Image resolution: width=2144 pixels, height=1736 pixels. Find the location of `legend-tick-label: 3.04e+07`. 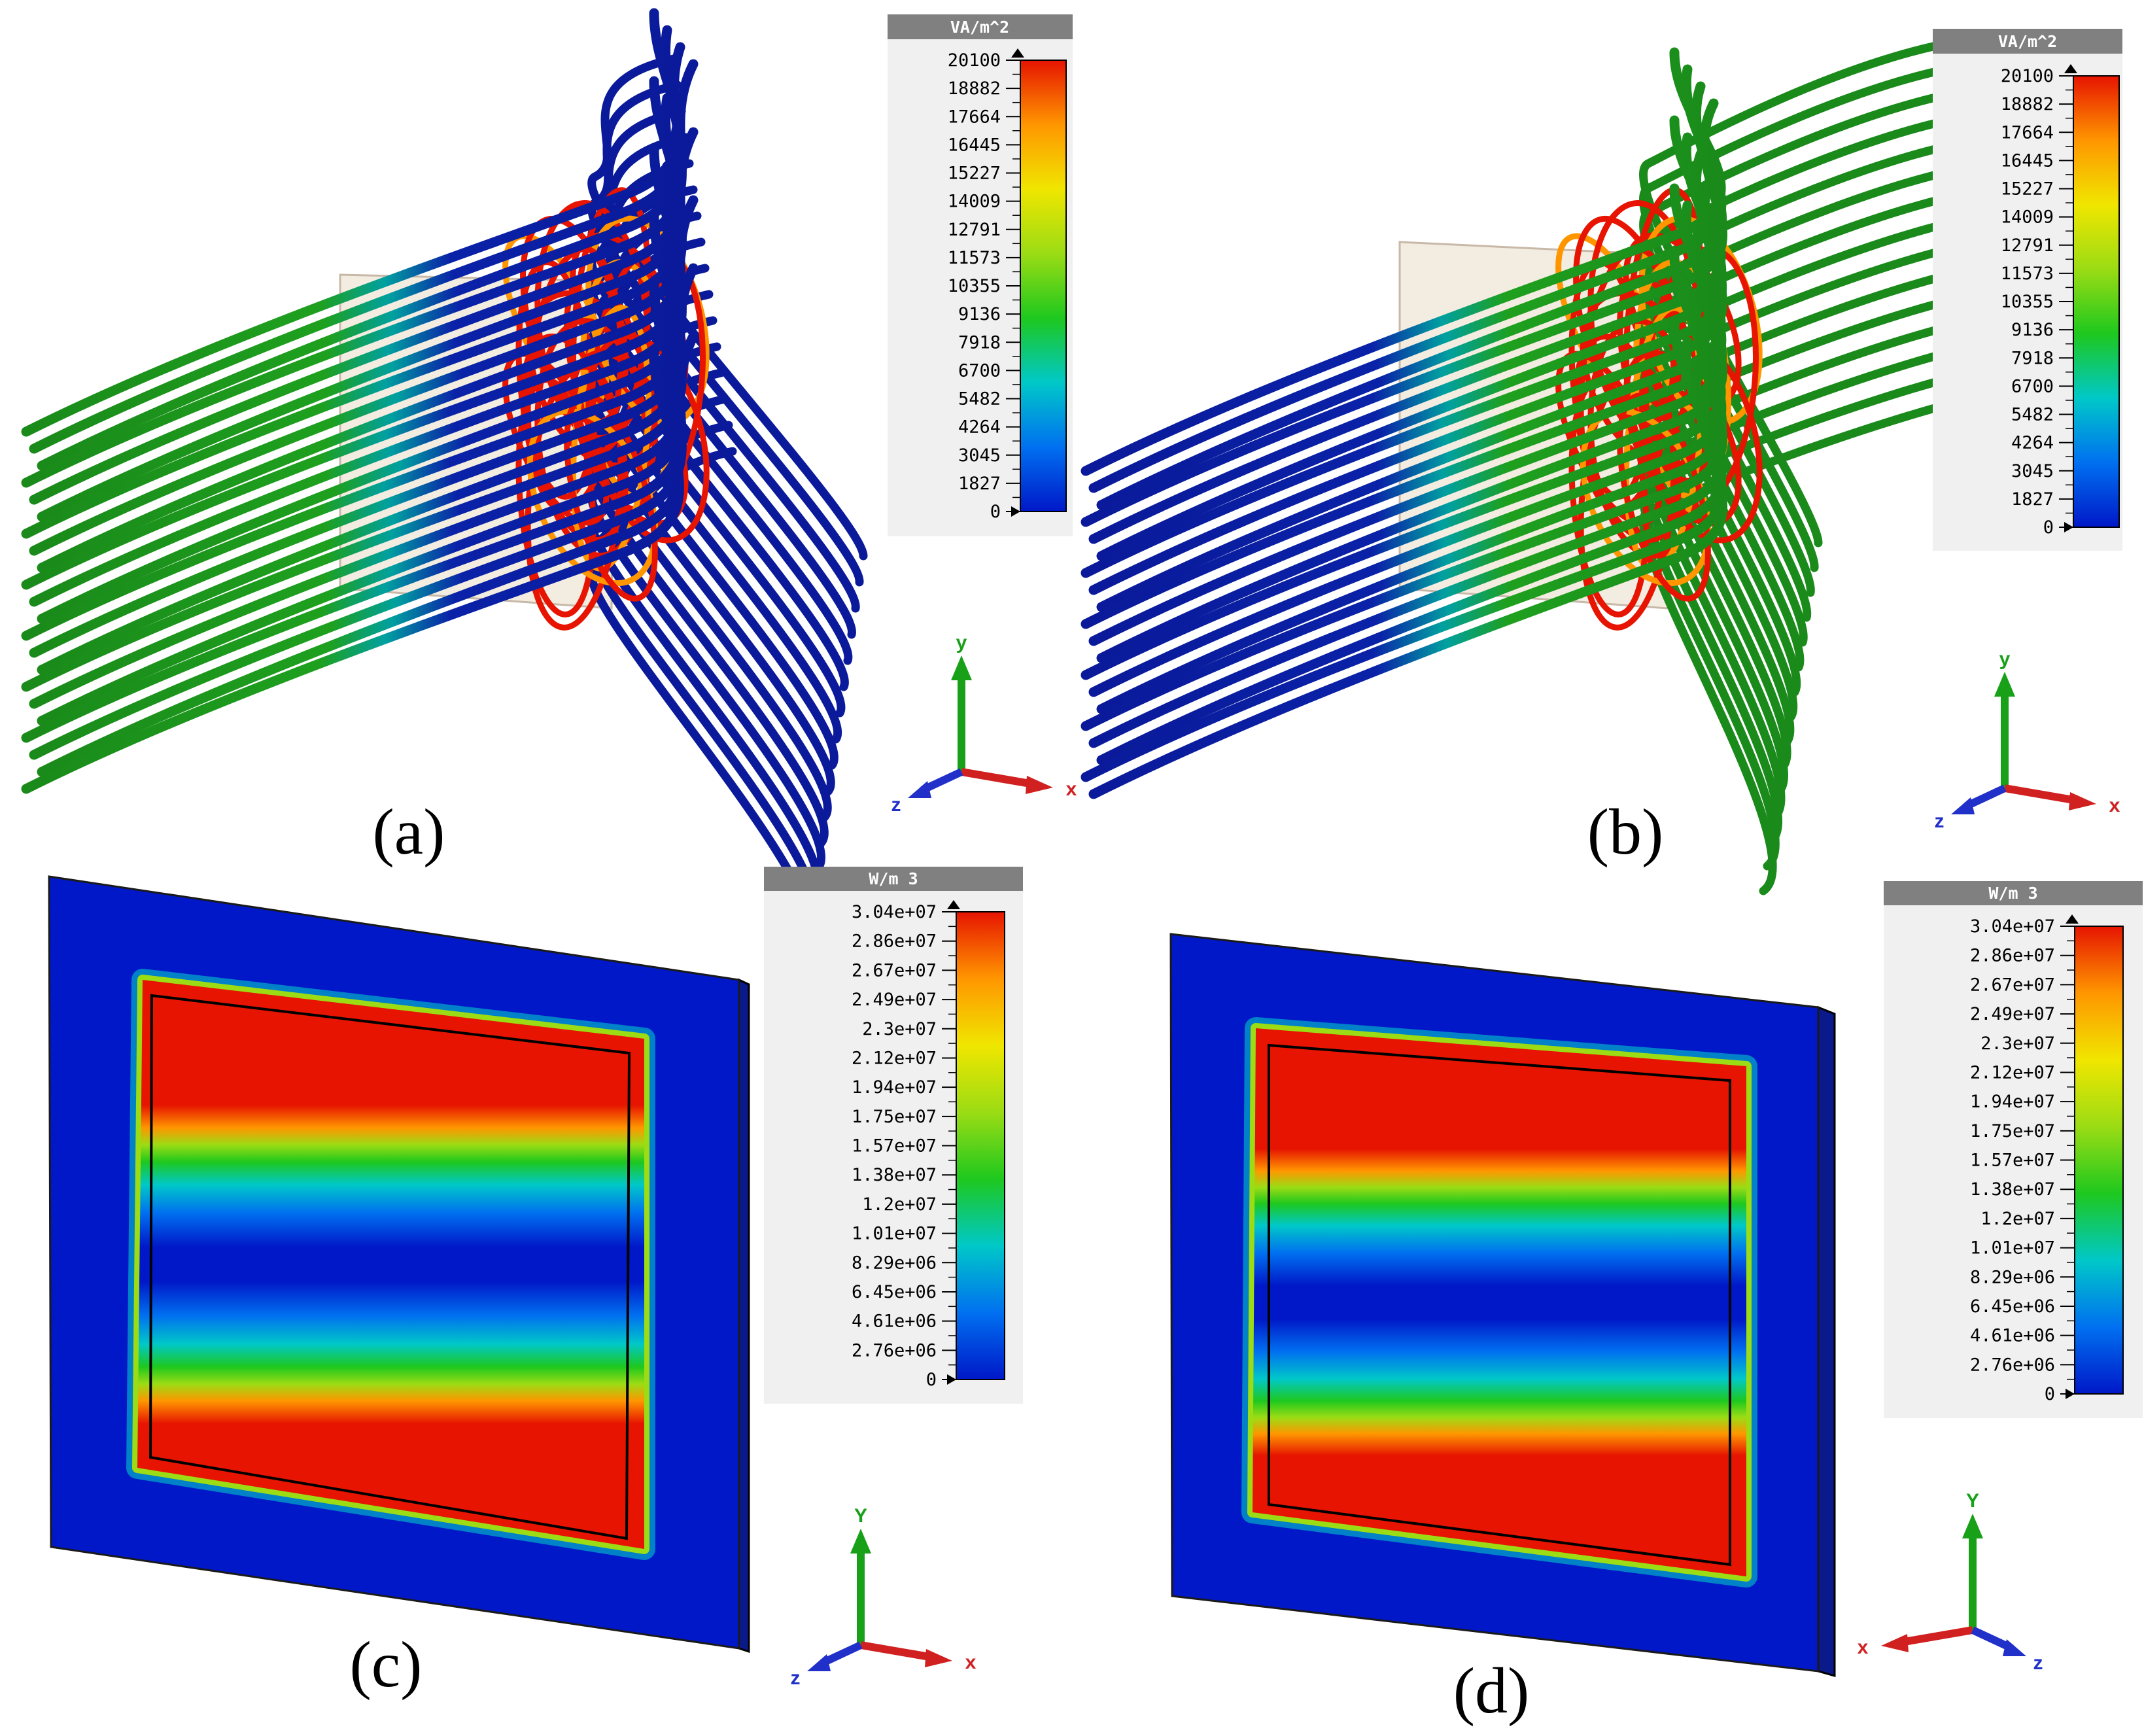

legend-tick-label: 3.04e+07 is located at coordinates (894, 912).